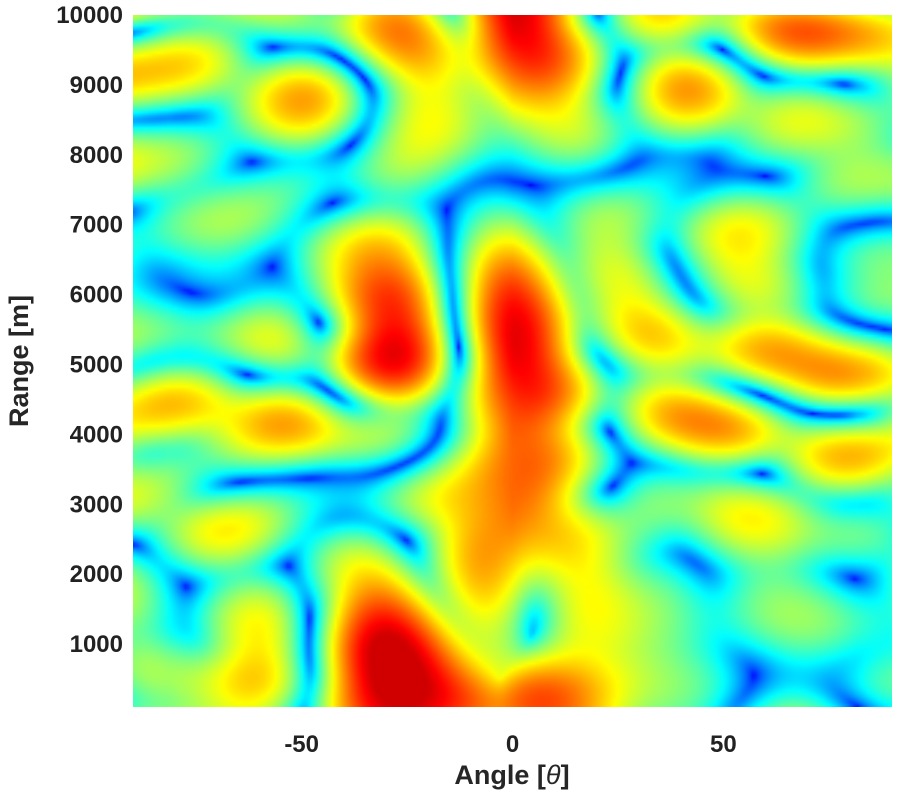  What do you see at coordinates (19, 361) in the screenshot?
I see `y-axis-label: Range [m]` at bounding box center [19, 361].